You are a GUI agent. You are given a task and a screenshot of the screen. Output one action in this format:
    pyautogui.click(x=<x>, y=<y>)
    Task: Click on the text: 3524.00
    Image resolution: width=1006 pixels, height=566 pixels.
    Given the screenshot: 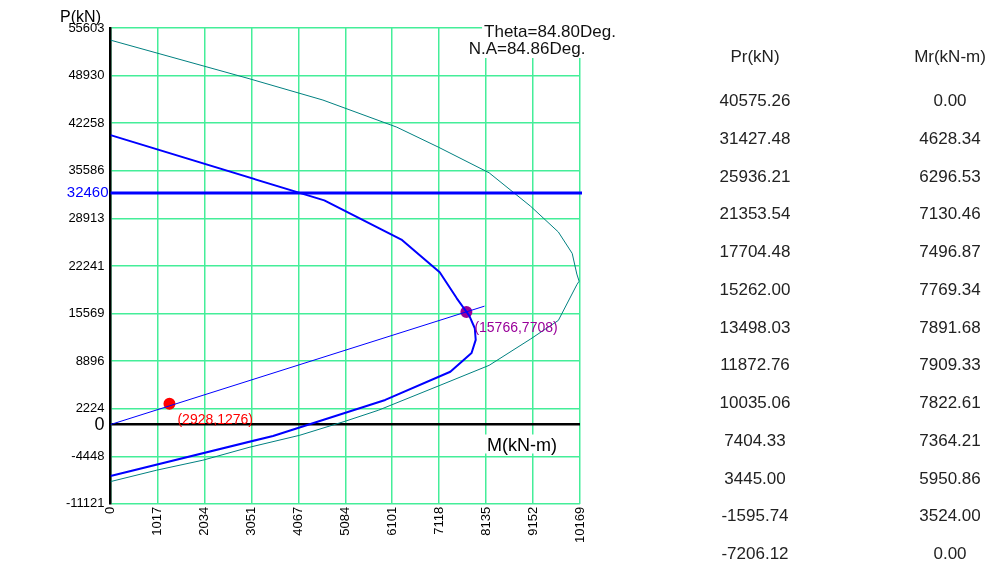 What is the action you would take?
    pyautogui.click(x=950, y=516)
    